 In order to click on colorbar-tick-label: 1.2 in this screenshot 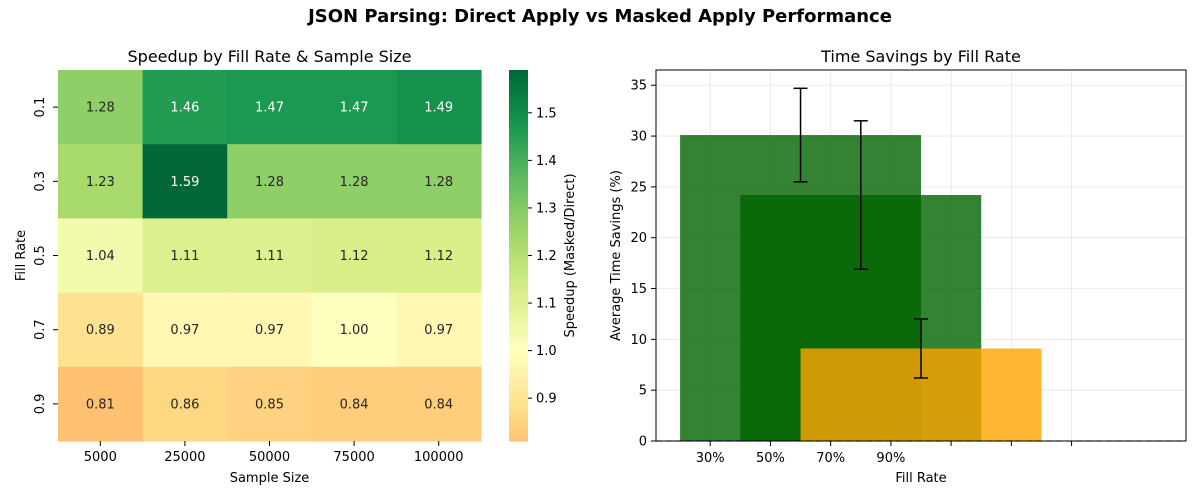, I will do `click(546, 256)`.